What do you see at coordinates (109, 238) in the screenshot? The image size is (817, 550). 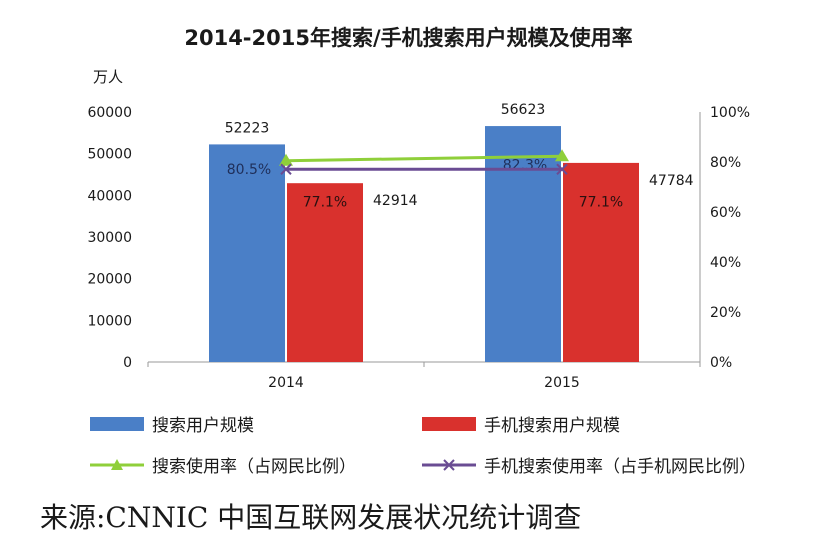 I see `y-tick-label: 30000` at bounding box center [109, 238].